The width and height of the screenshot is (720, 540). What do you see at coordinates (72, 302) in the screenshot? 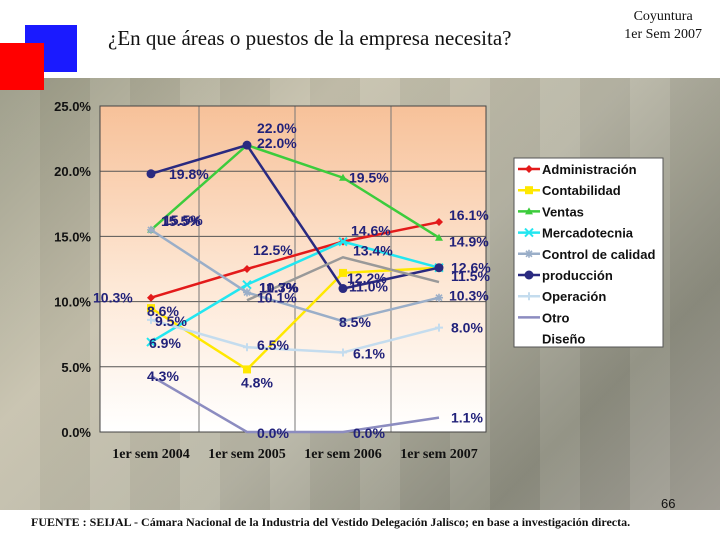
I see `y-tick-label: 10.0%` at bounding box center [72, 302].